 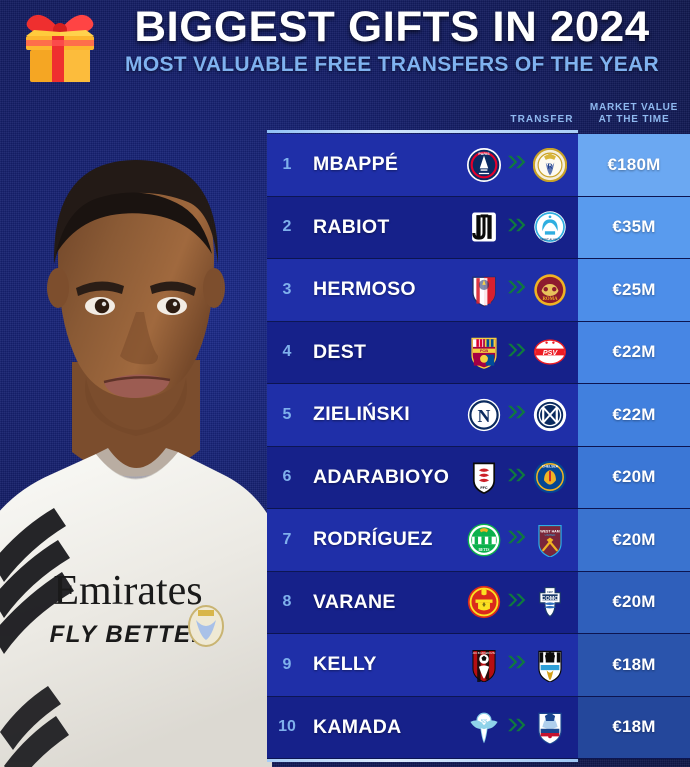 What do you see at coordinates (364, 289) in the screenshot?
I see `player-name: HERMOSO` at bounding box center [364, 289].